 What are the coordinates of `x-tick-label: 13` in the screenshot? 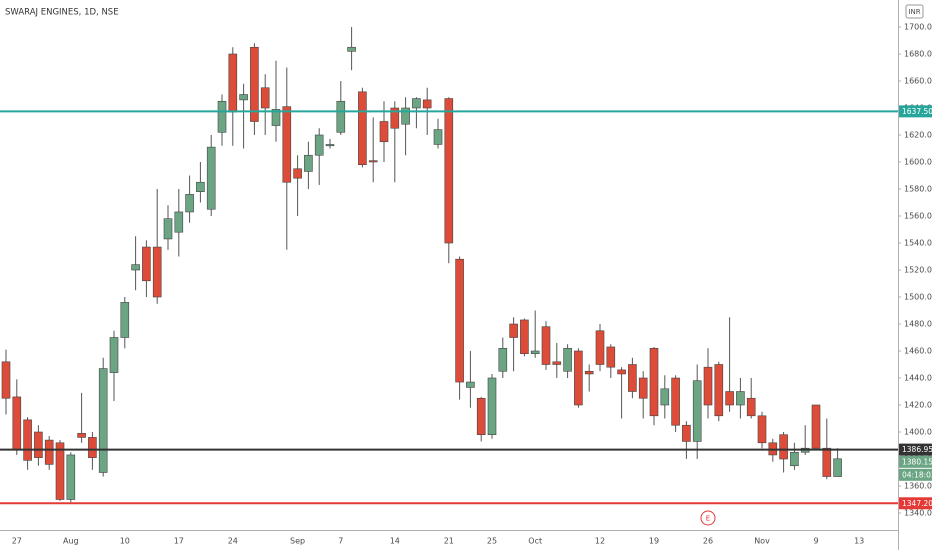 It's located at (859, 541).